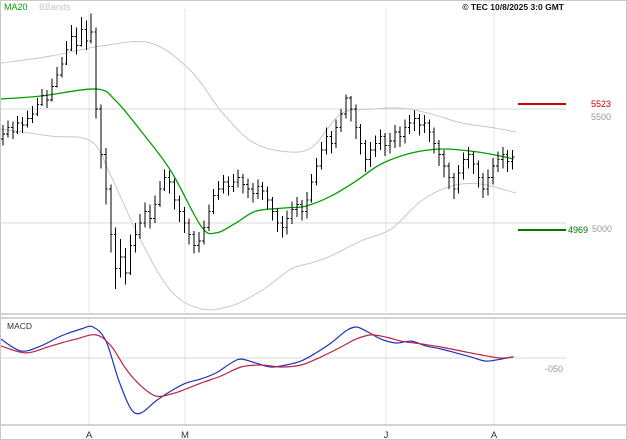  Describe the element at coordinates (601, 104) in the screenshot. I see `resistance-label: 5523` at that location.